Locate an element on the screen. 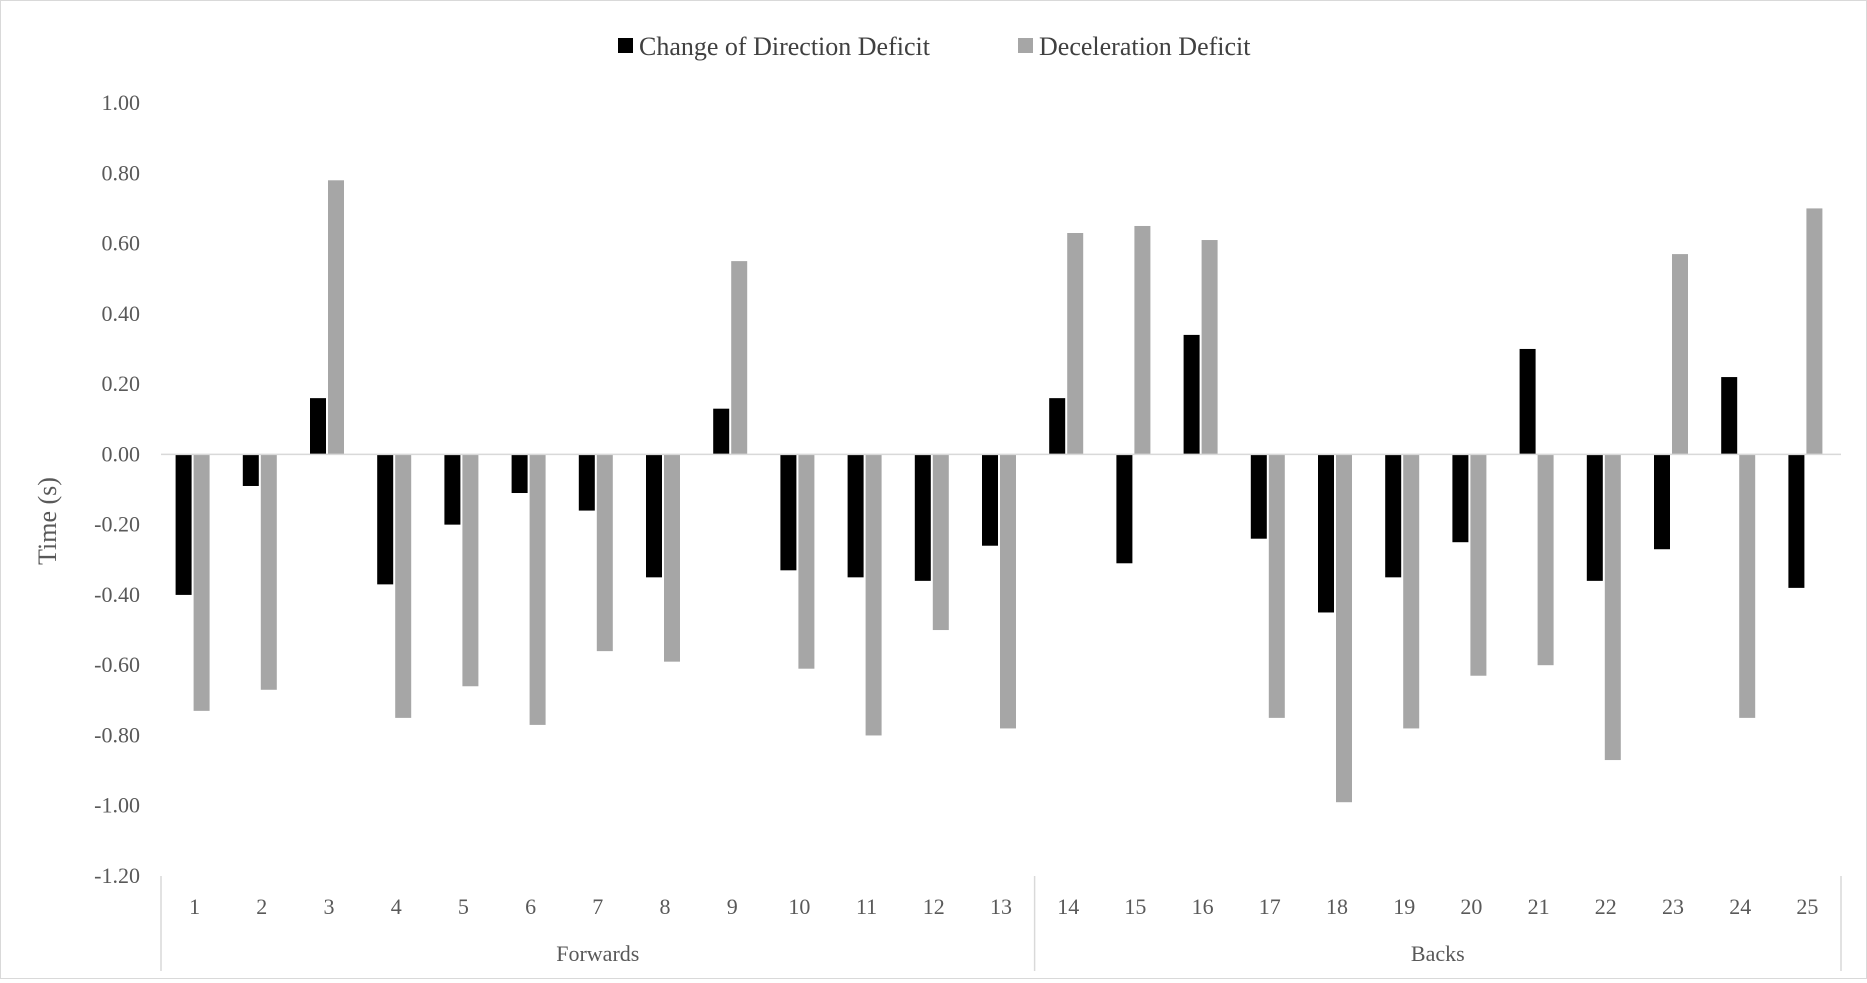 Image resolution: width=1867 pixels, height=983 pixels. x-tick-label: 1 is located at coordinates (194, 906).